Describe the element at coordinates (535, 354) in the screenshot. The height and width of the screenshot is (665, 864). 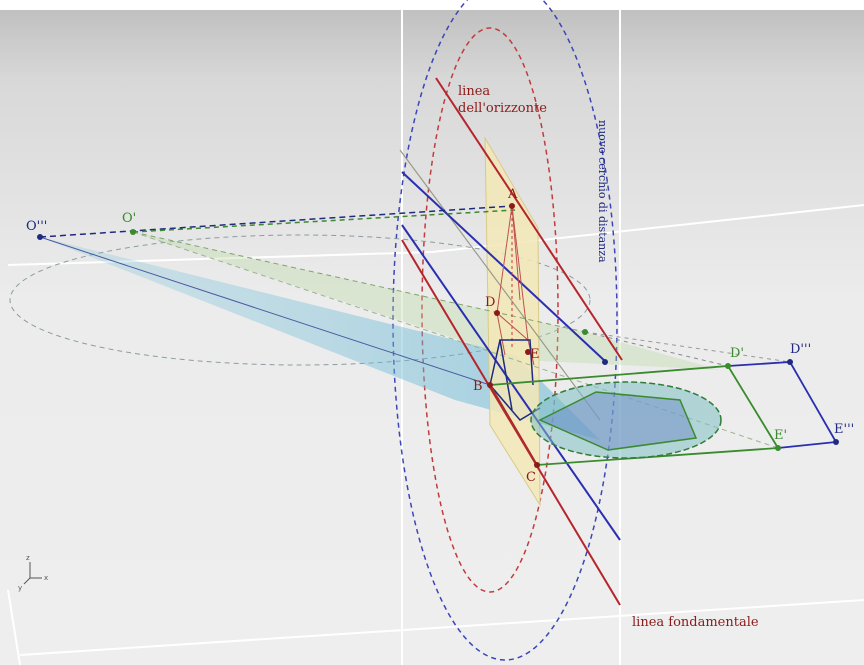
I see `point-label-E: E` at that location.